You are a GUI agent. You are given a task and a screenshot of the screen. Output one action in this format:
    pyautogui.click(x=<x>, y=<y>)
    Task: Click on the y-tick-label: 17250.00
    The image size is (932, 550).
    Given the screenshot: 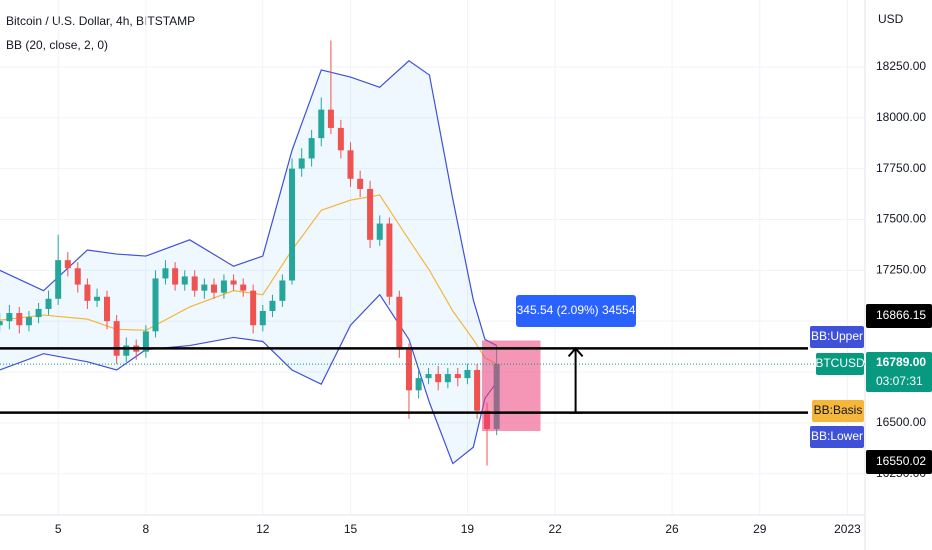 What is the action you would take?
    pyautogui.click(x=901, y=269)
    